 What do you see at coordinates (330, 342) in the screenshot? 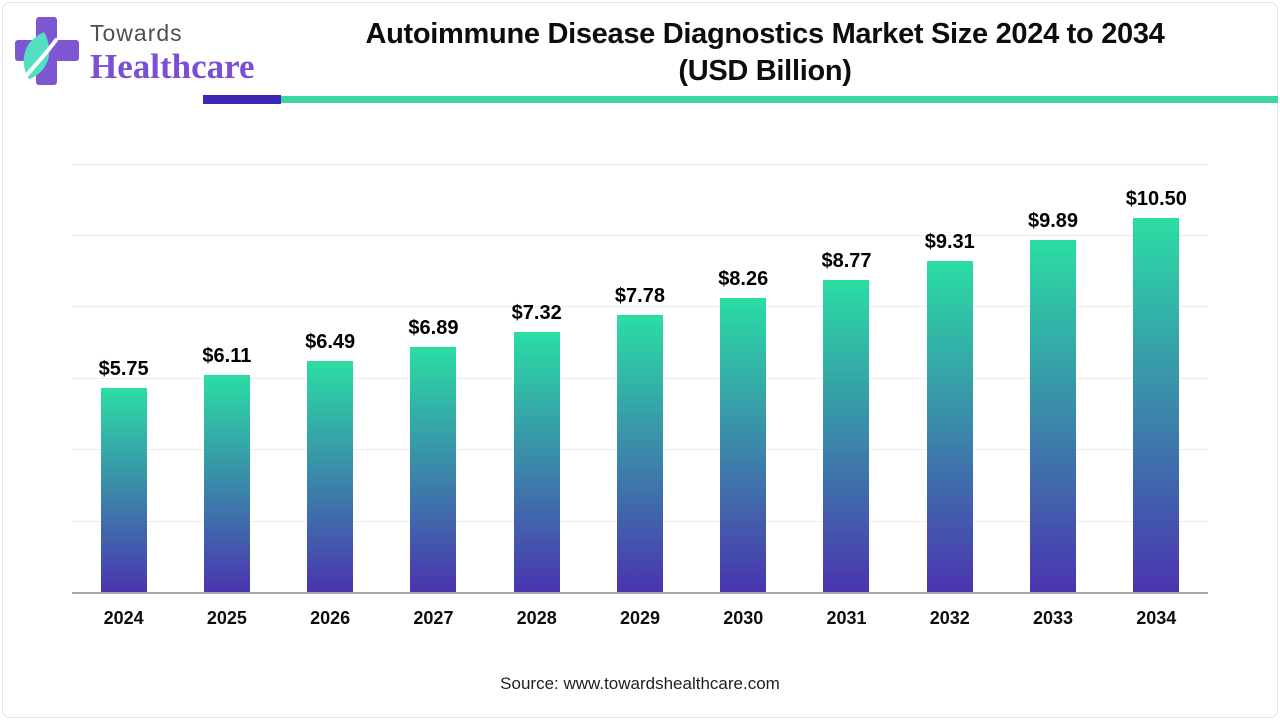
I see `bar-value-label-2026: $6.49` at bounding box center [330, 342].